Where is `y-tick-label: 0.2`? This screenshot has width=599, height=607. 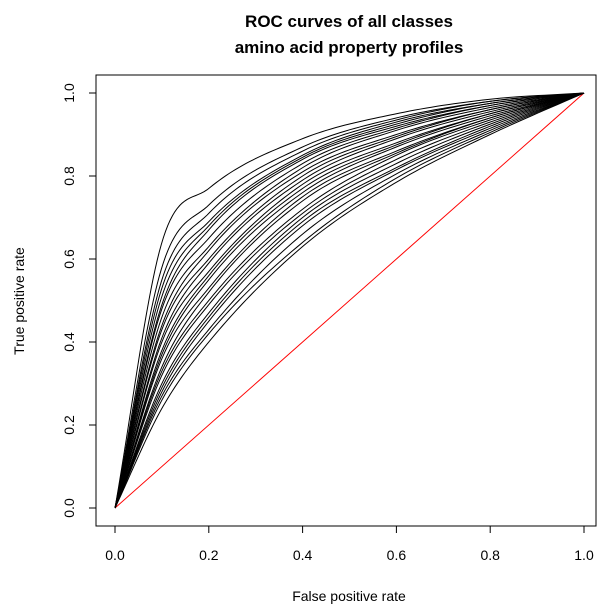
y-tick-label: 0.2 is located at coordinates (69, 425).